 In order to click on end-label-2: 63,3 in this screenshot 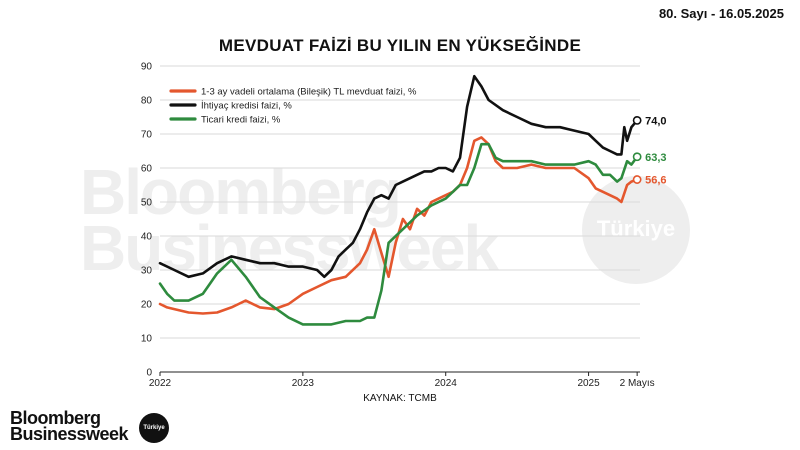, I will do `click(655, 158)`.